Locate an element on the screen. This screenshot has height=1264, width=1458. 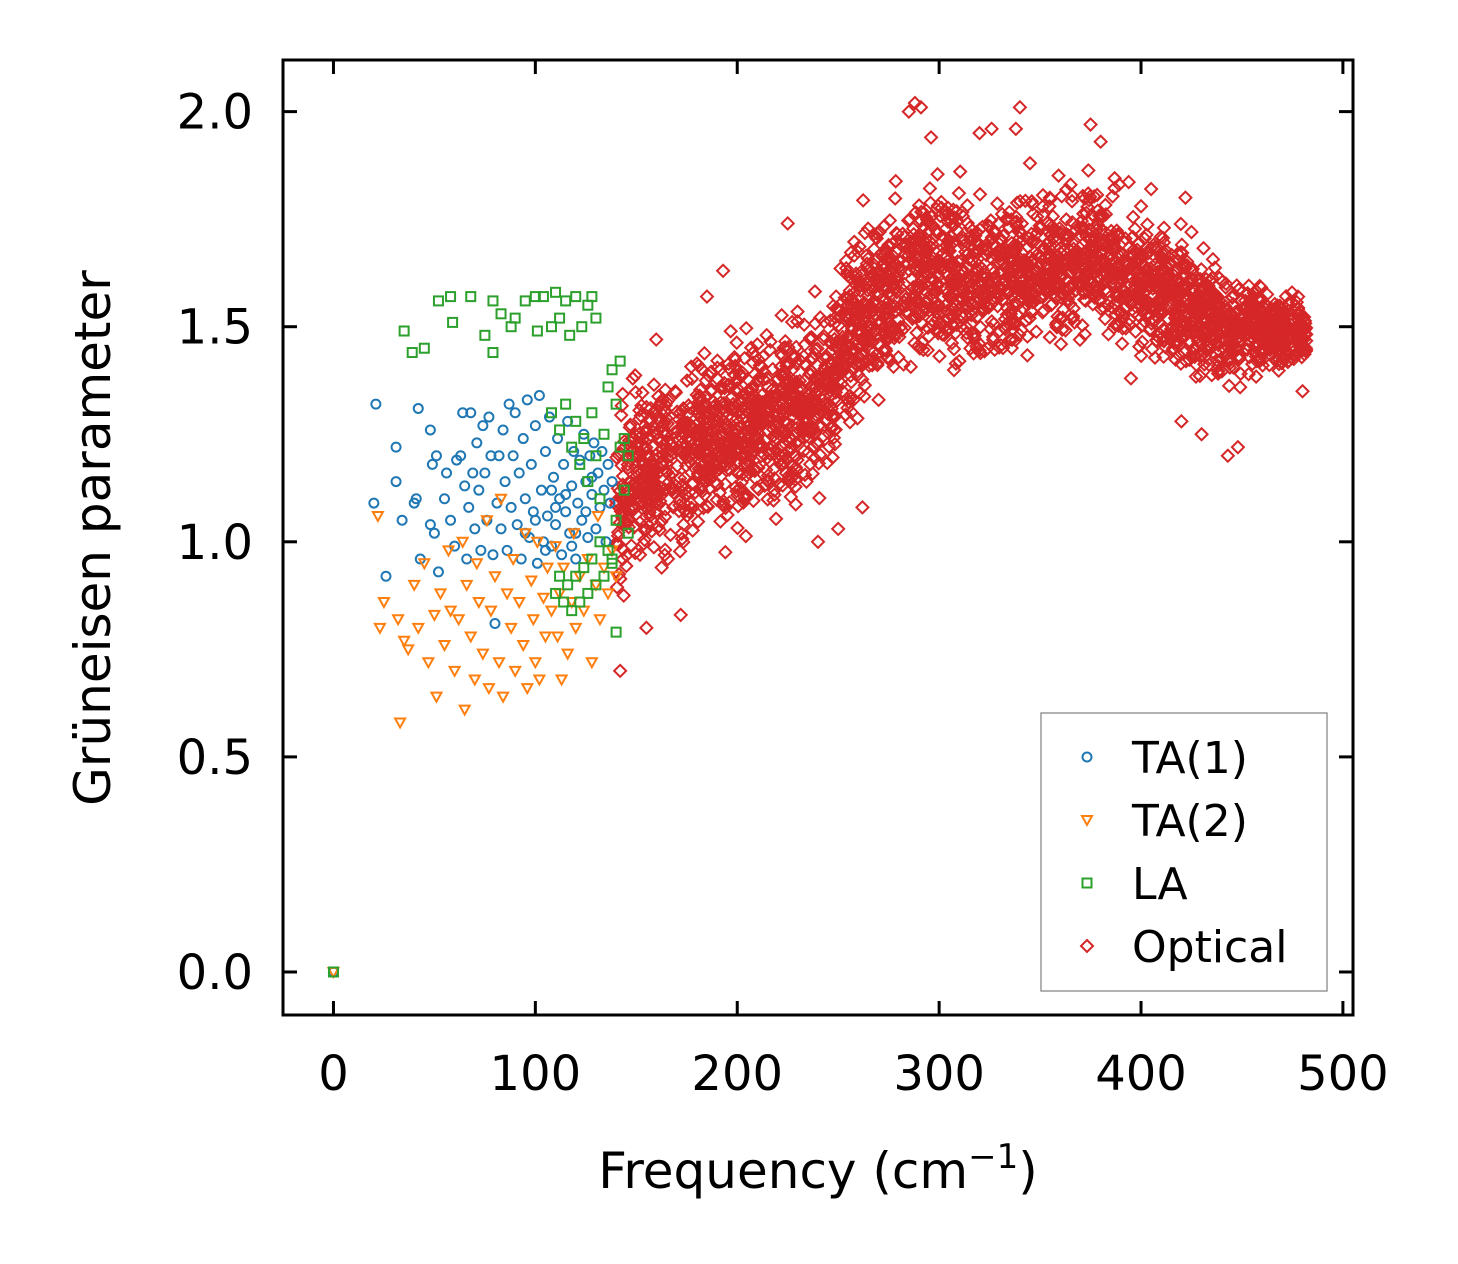
x-axis-label: Frequency (cm−1) is located at coordinates (818, 1168).